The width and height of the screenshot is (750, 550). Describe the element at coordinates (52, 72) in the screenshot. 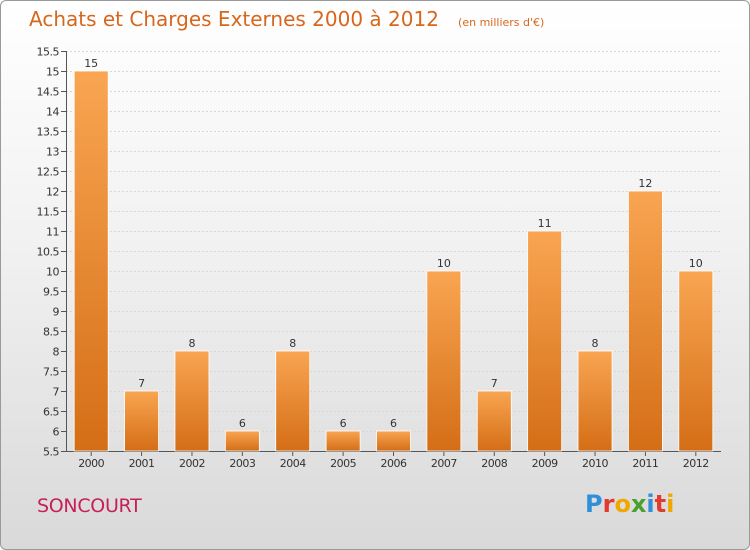

I see `y-tick-label: 15` at that location.